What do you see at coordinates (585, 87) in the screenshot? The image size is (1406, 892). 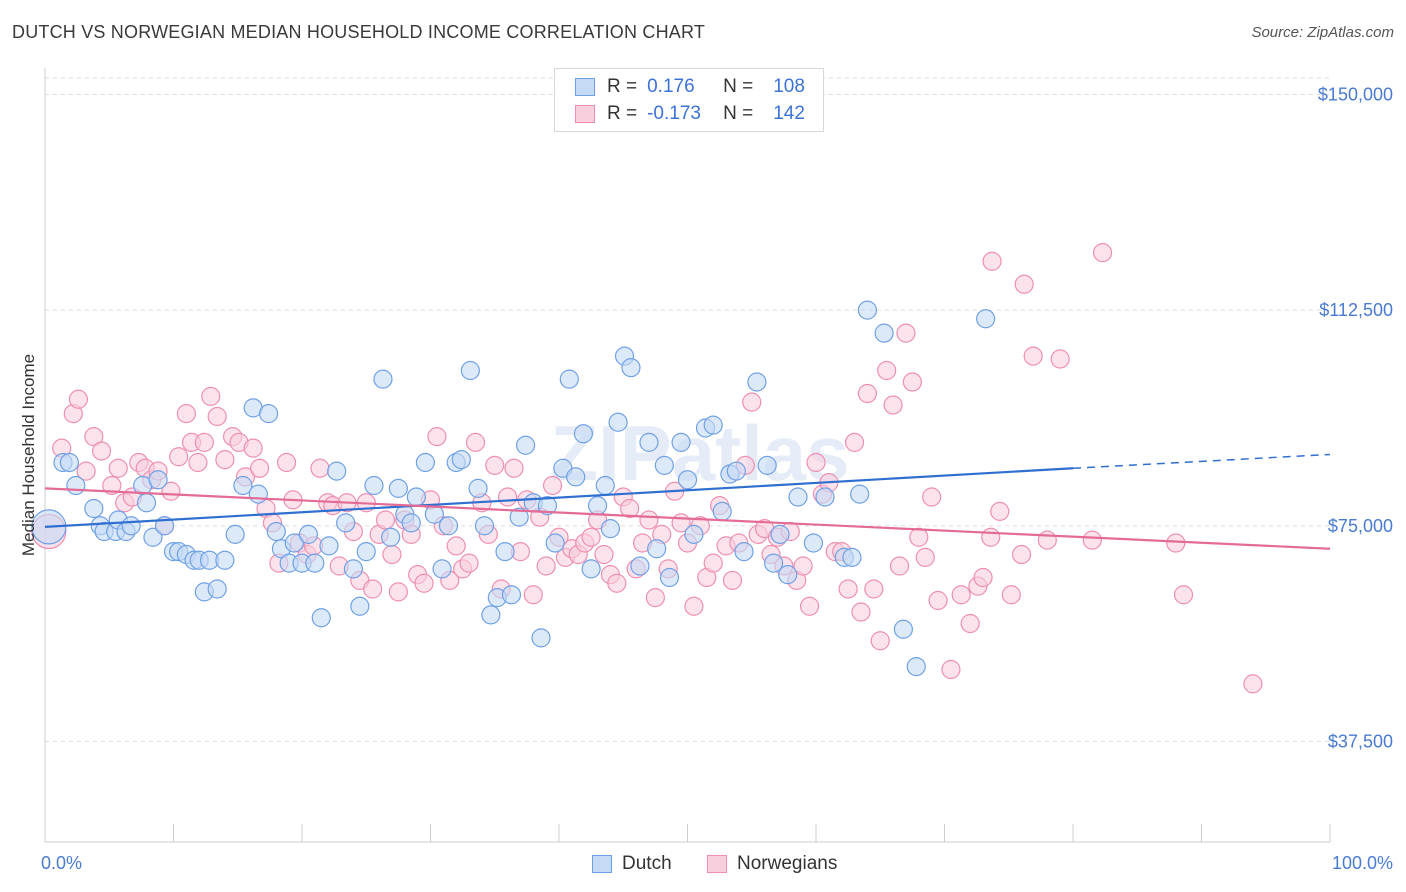 I see `dutch-swatch` at bounding box center [585, 87].